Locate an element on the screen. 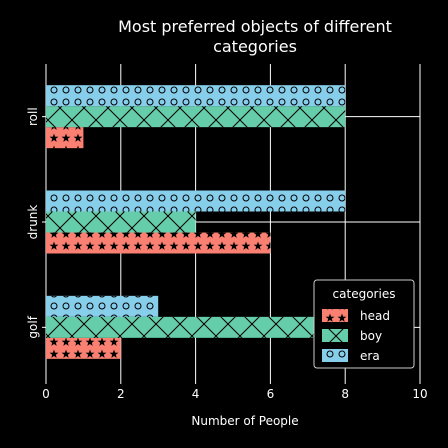  y-tick-label-drunk: drunk is located at coordinates (33, 222).